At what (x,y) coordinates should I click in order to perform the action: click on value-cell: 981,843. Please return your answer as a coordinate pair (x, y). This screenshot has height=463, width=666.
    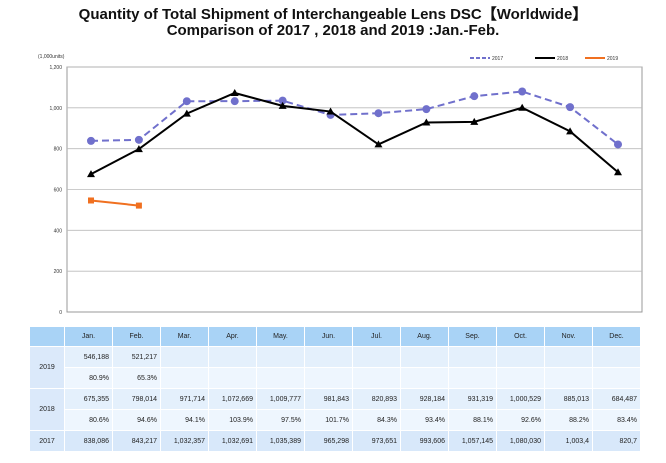
    Looking at the image, I should click on (328, 399).